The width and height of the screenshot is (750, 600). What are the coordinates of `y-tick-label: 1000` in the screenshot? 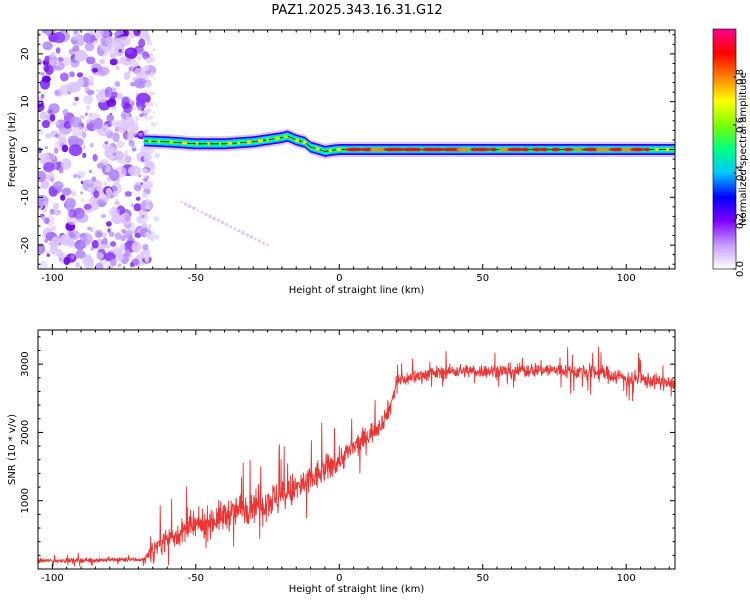 It's located at (25, 500).